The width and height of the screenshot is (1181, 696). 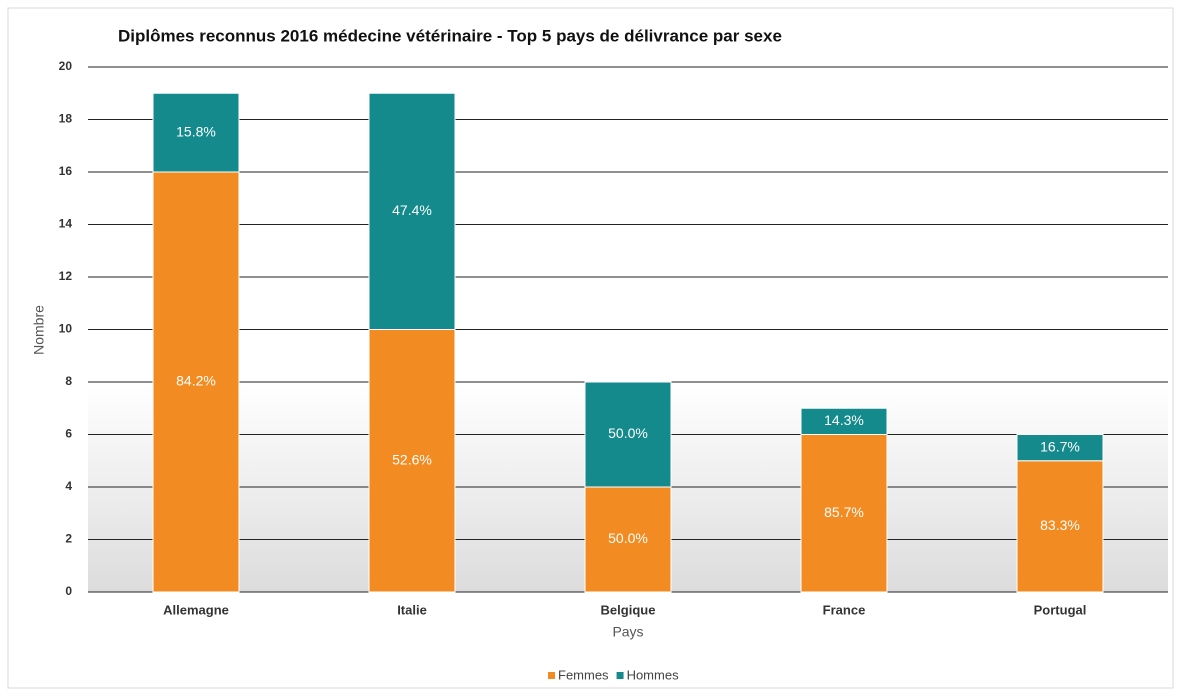 I want to click on x-tick-label: France, so click(x=844, y=609).